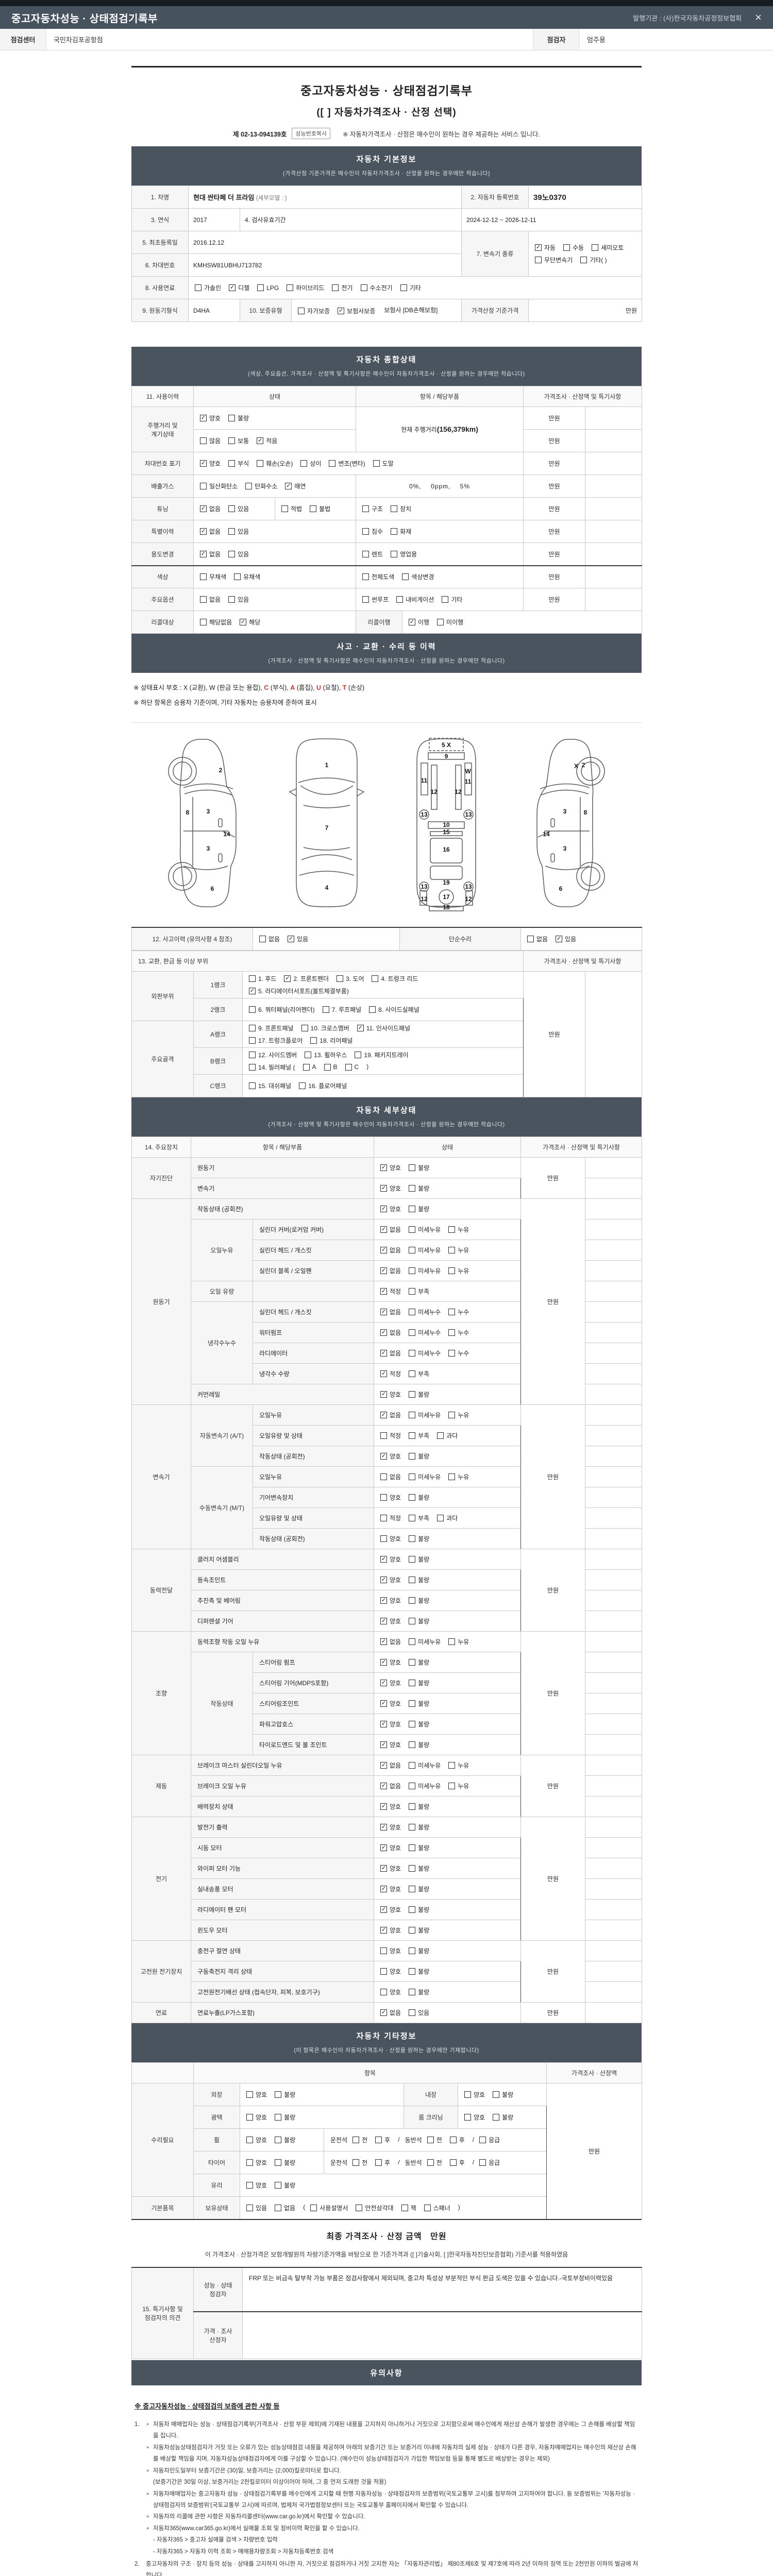 This screenshot has height=2576, width=773. What do you see at coordinates (458, 1332) in the screenshot?
I see `checkbox-option: 누수` at bounding box center [458, 1332].